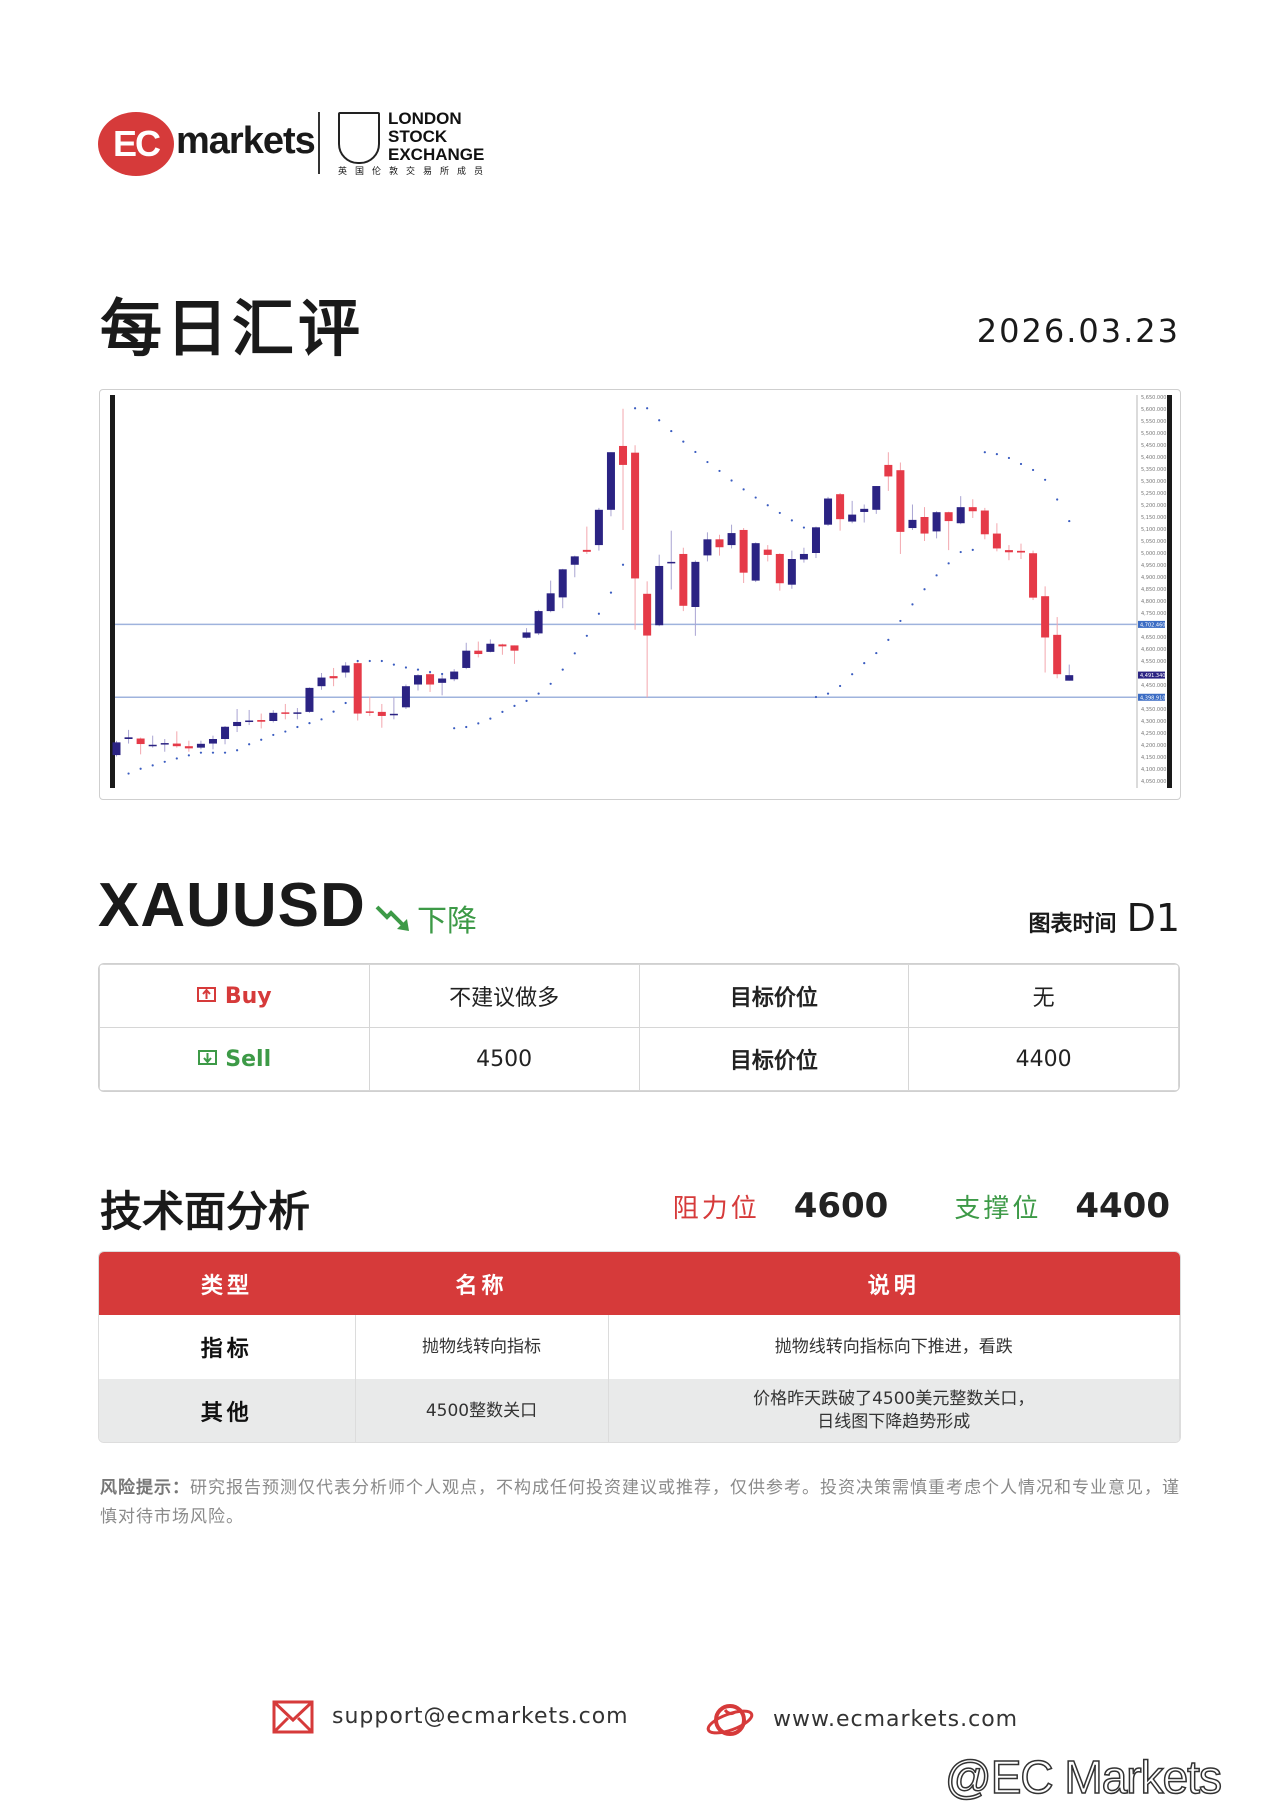 This screenshot has height=1809, width=1280. I want to click on y-tick-label: 5,100.000, so click(1153, 530).